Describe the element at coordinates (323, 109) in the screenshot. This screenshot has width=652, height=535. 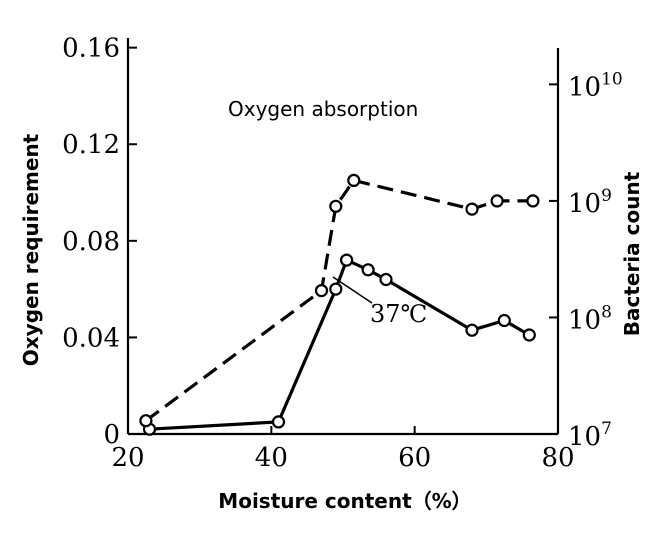
I see `oxygen-absorption-label: Oxygen absorption` at that location.